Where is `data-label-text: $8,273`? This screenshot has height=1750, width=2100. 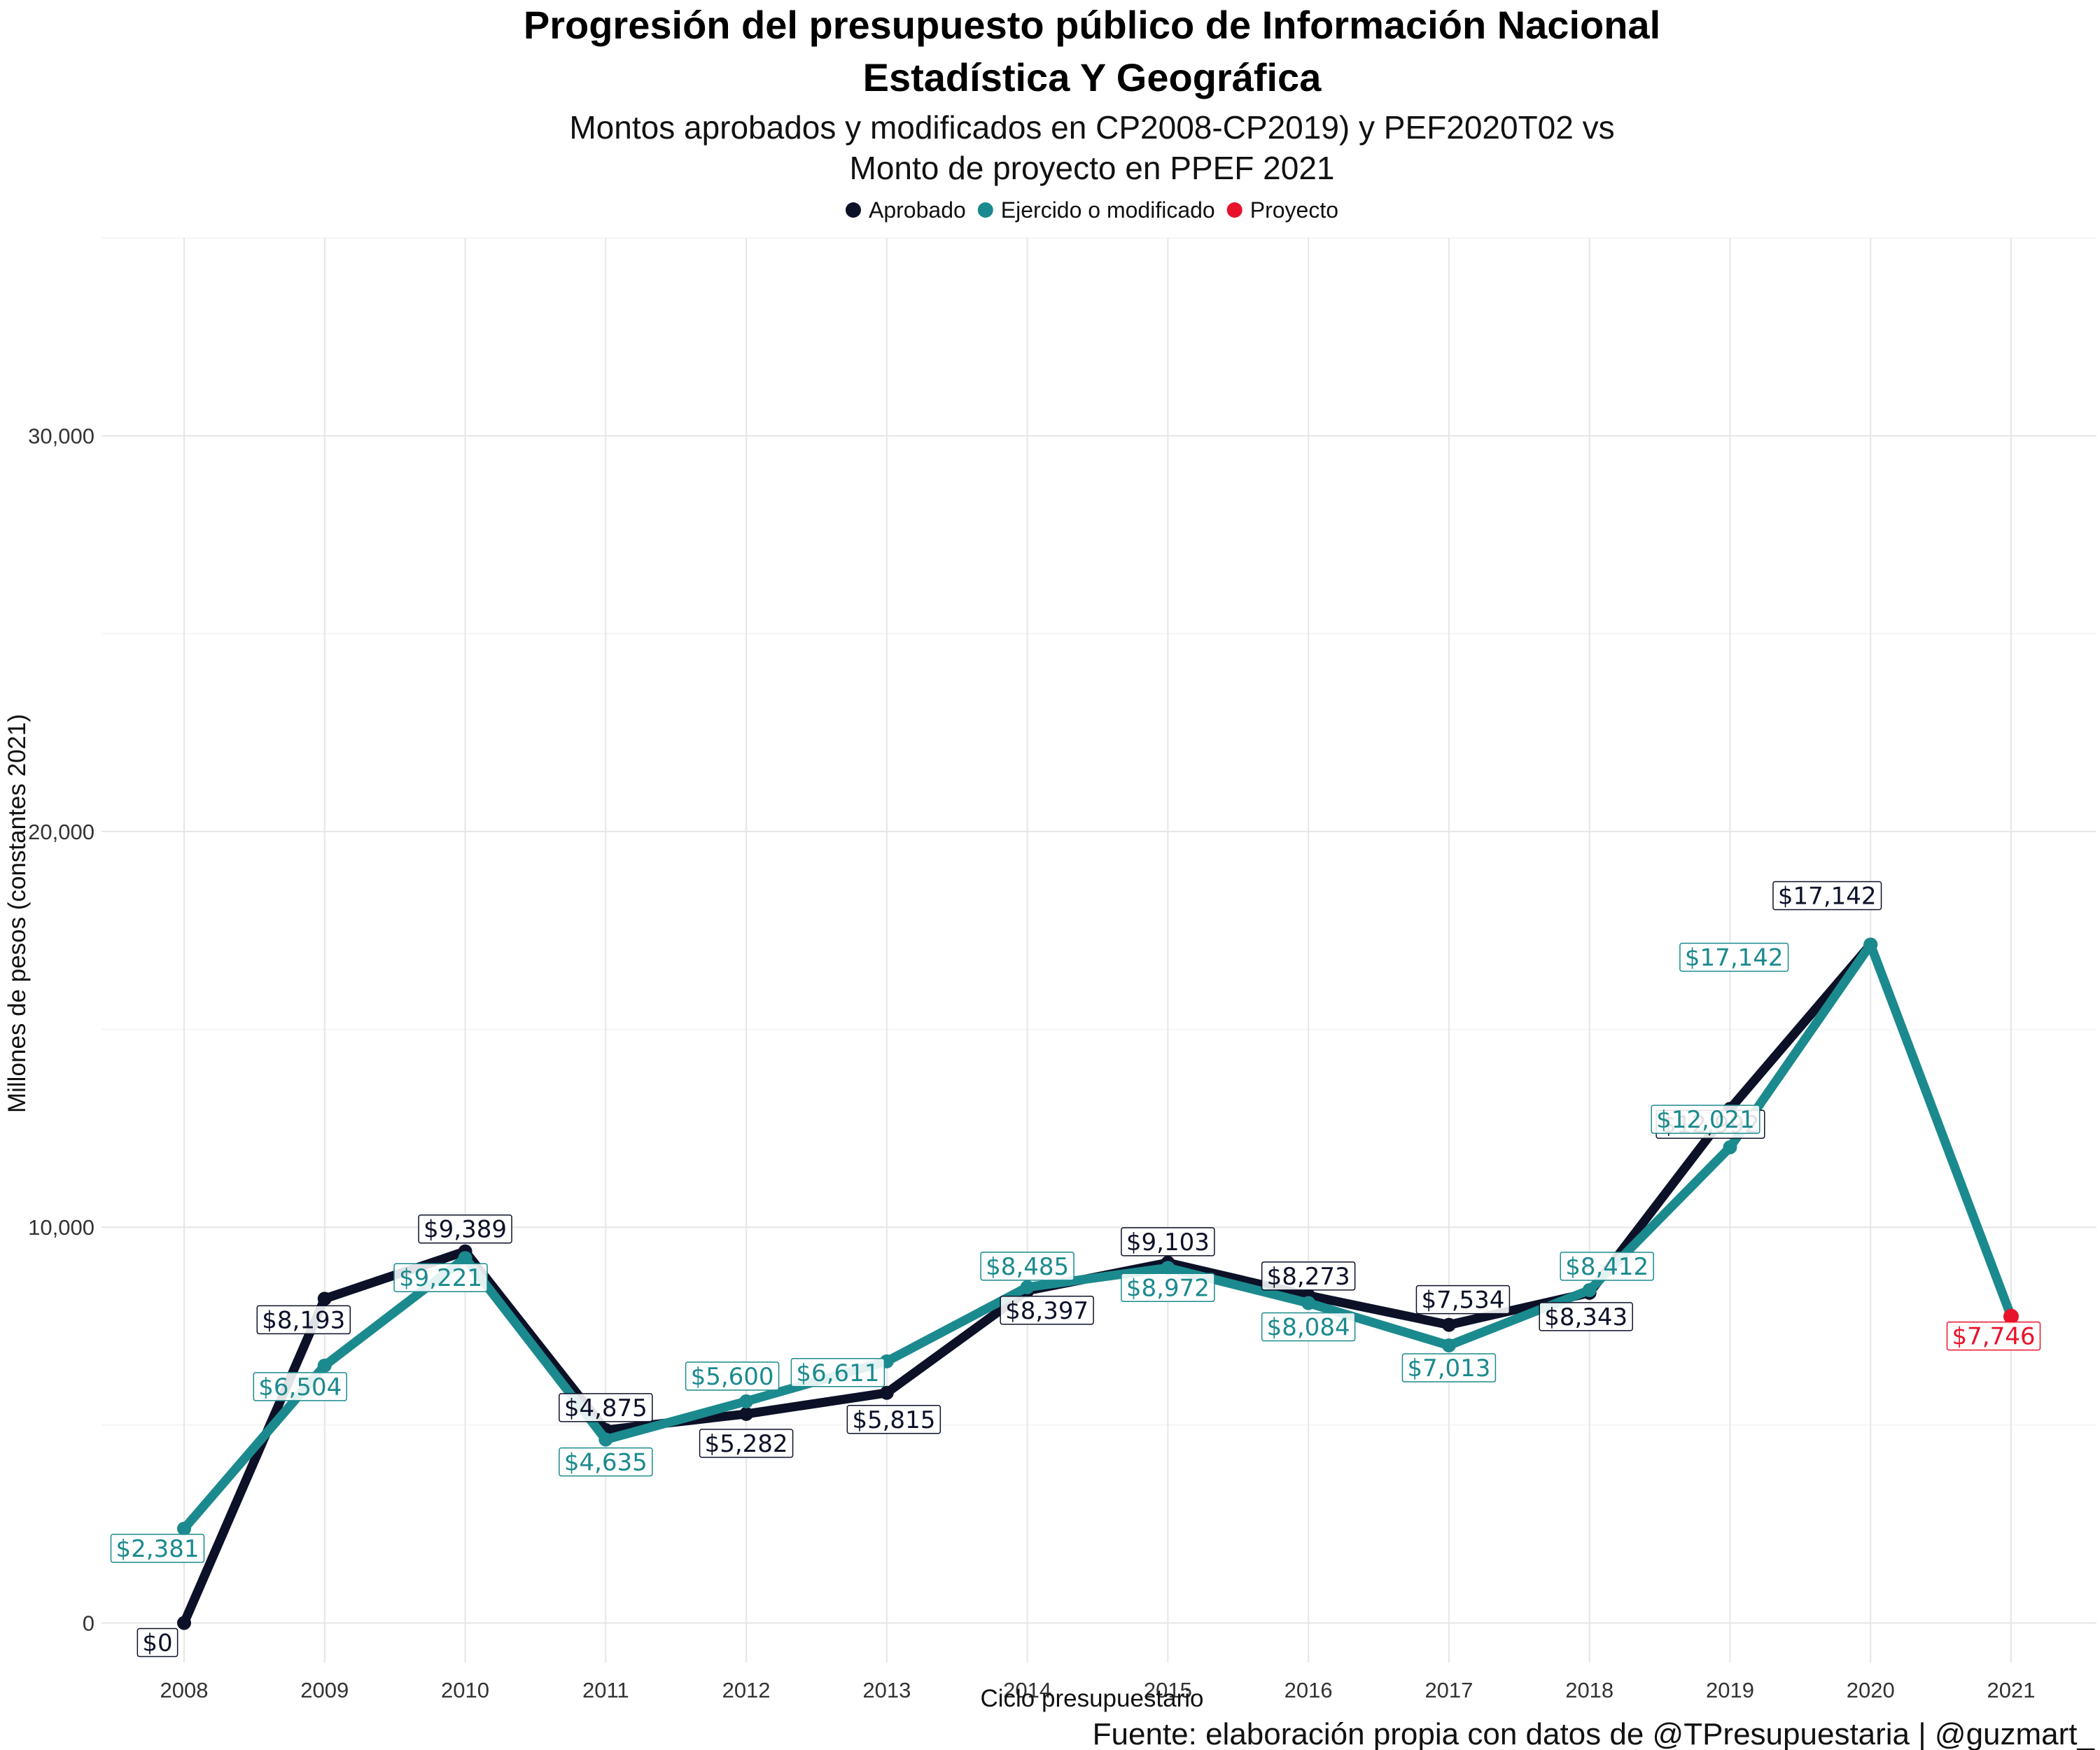 data-label-text: $8,273 is located at coordinates (1308, 1277).